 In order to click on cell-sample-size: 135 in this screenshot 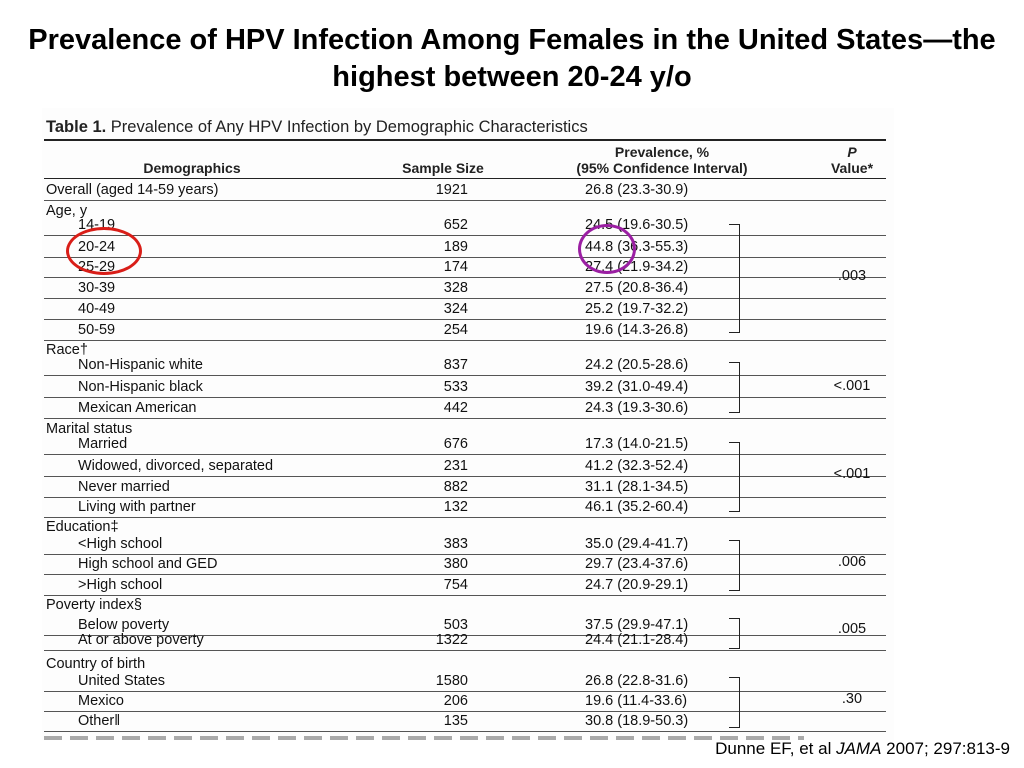, I will do `click(455, 721)`.